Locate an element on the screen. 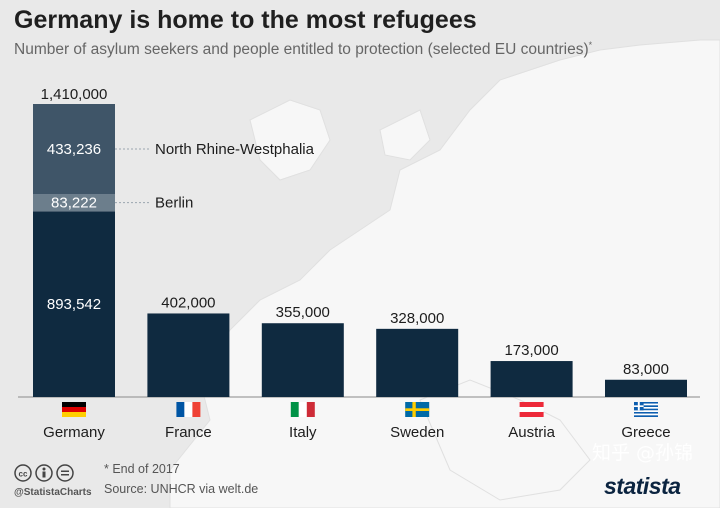 Image resolution: width=720 pixels, height=508 pixels. license-icons: cc is located at coordinates (54, 475).